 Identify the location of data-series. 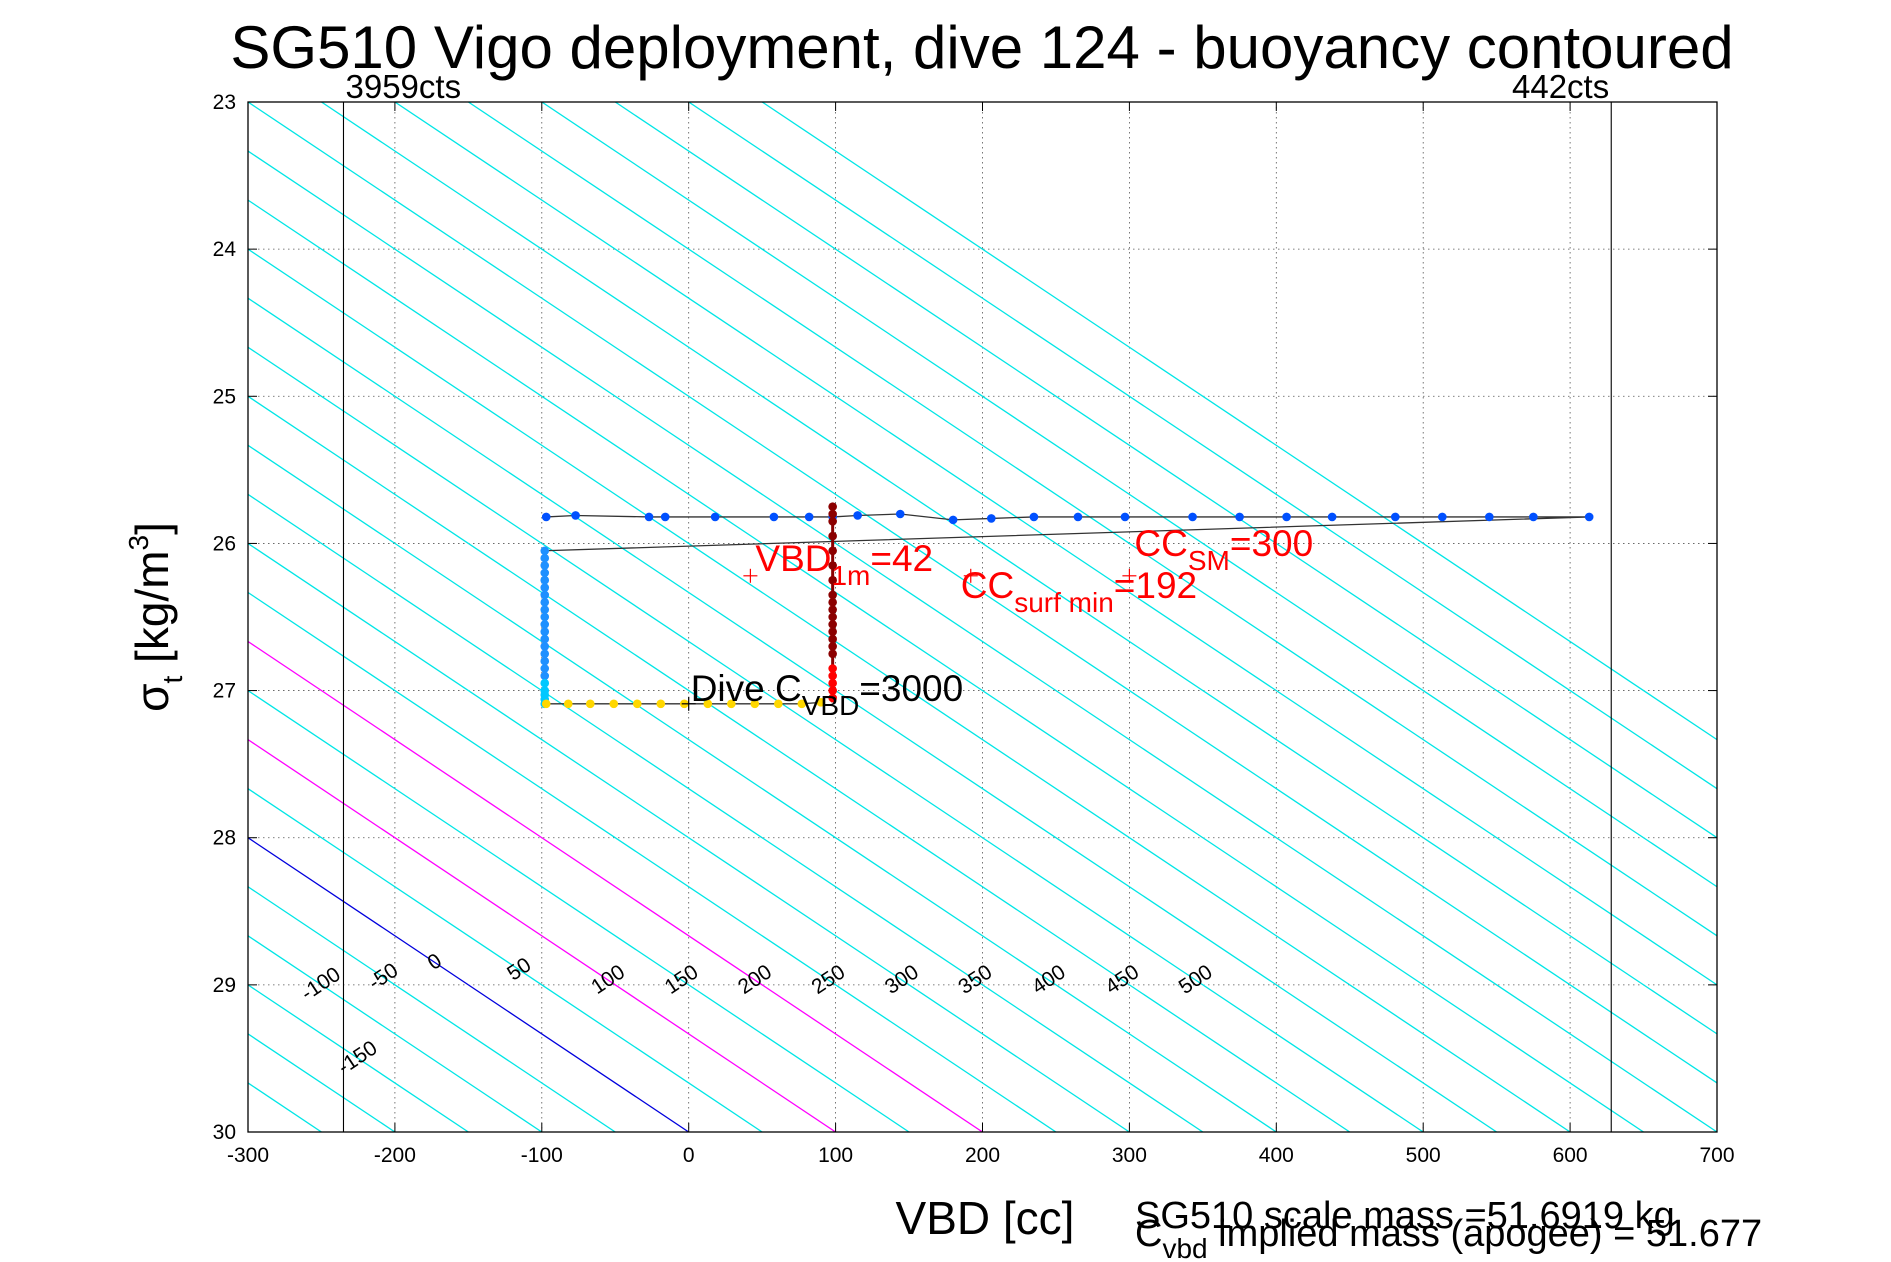
(1067, 605).